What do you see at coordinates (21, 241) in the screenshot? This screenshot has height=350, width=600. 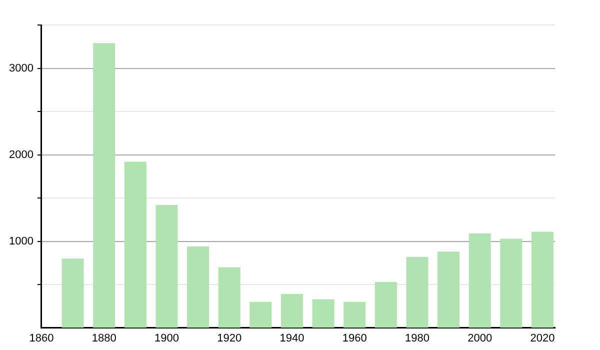 I see `y-tick-label: 1000` at bounding box center [21, 241].